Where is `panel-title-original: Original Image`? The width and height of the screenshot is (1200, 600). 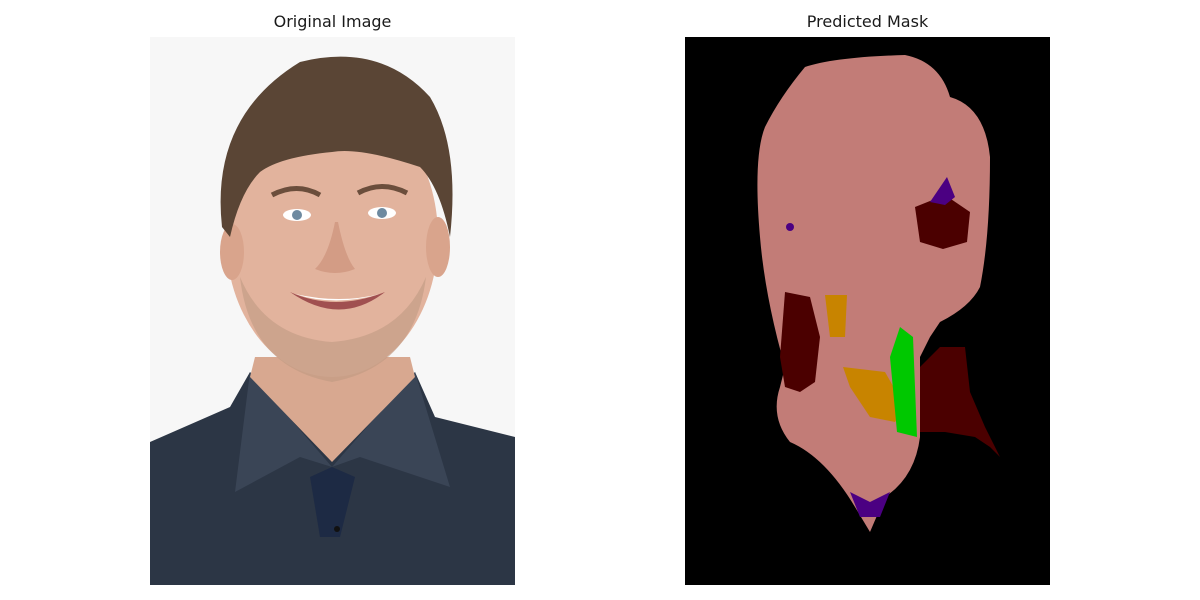
panel-title-original: Original Image is located at coordinates (332, 21).